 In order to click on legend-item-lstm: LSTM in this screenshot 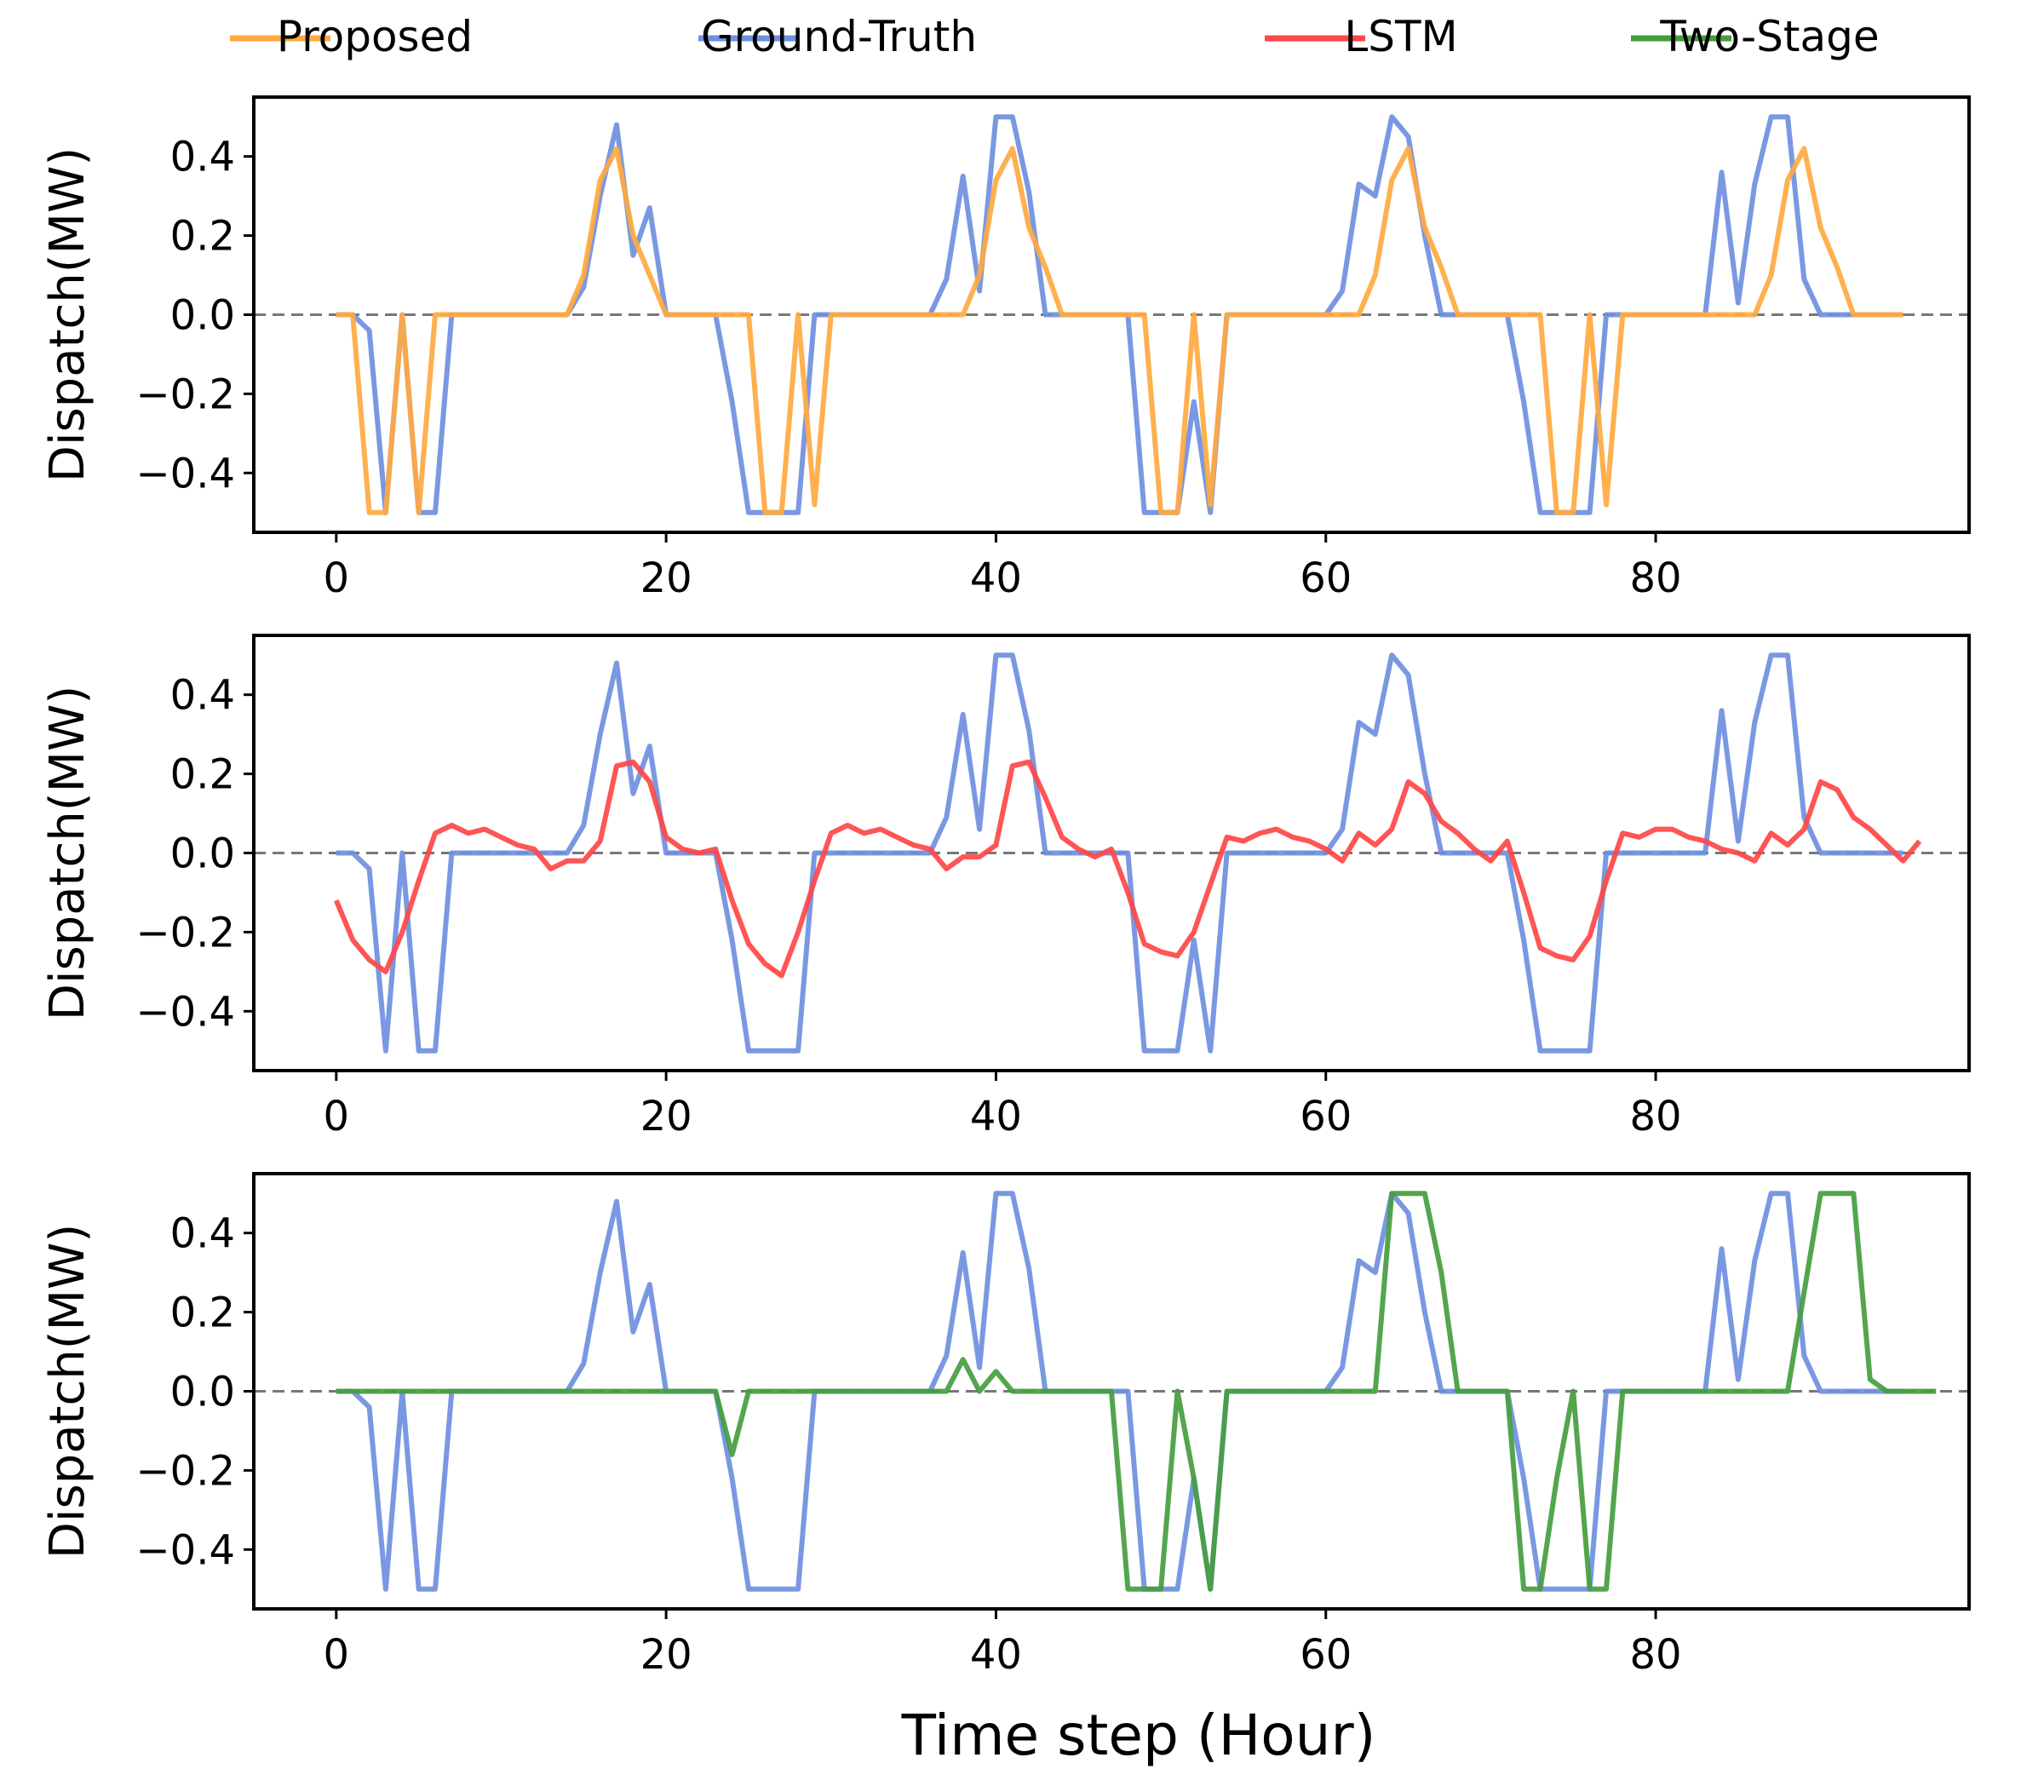, I will do `click(1361, 36)`.